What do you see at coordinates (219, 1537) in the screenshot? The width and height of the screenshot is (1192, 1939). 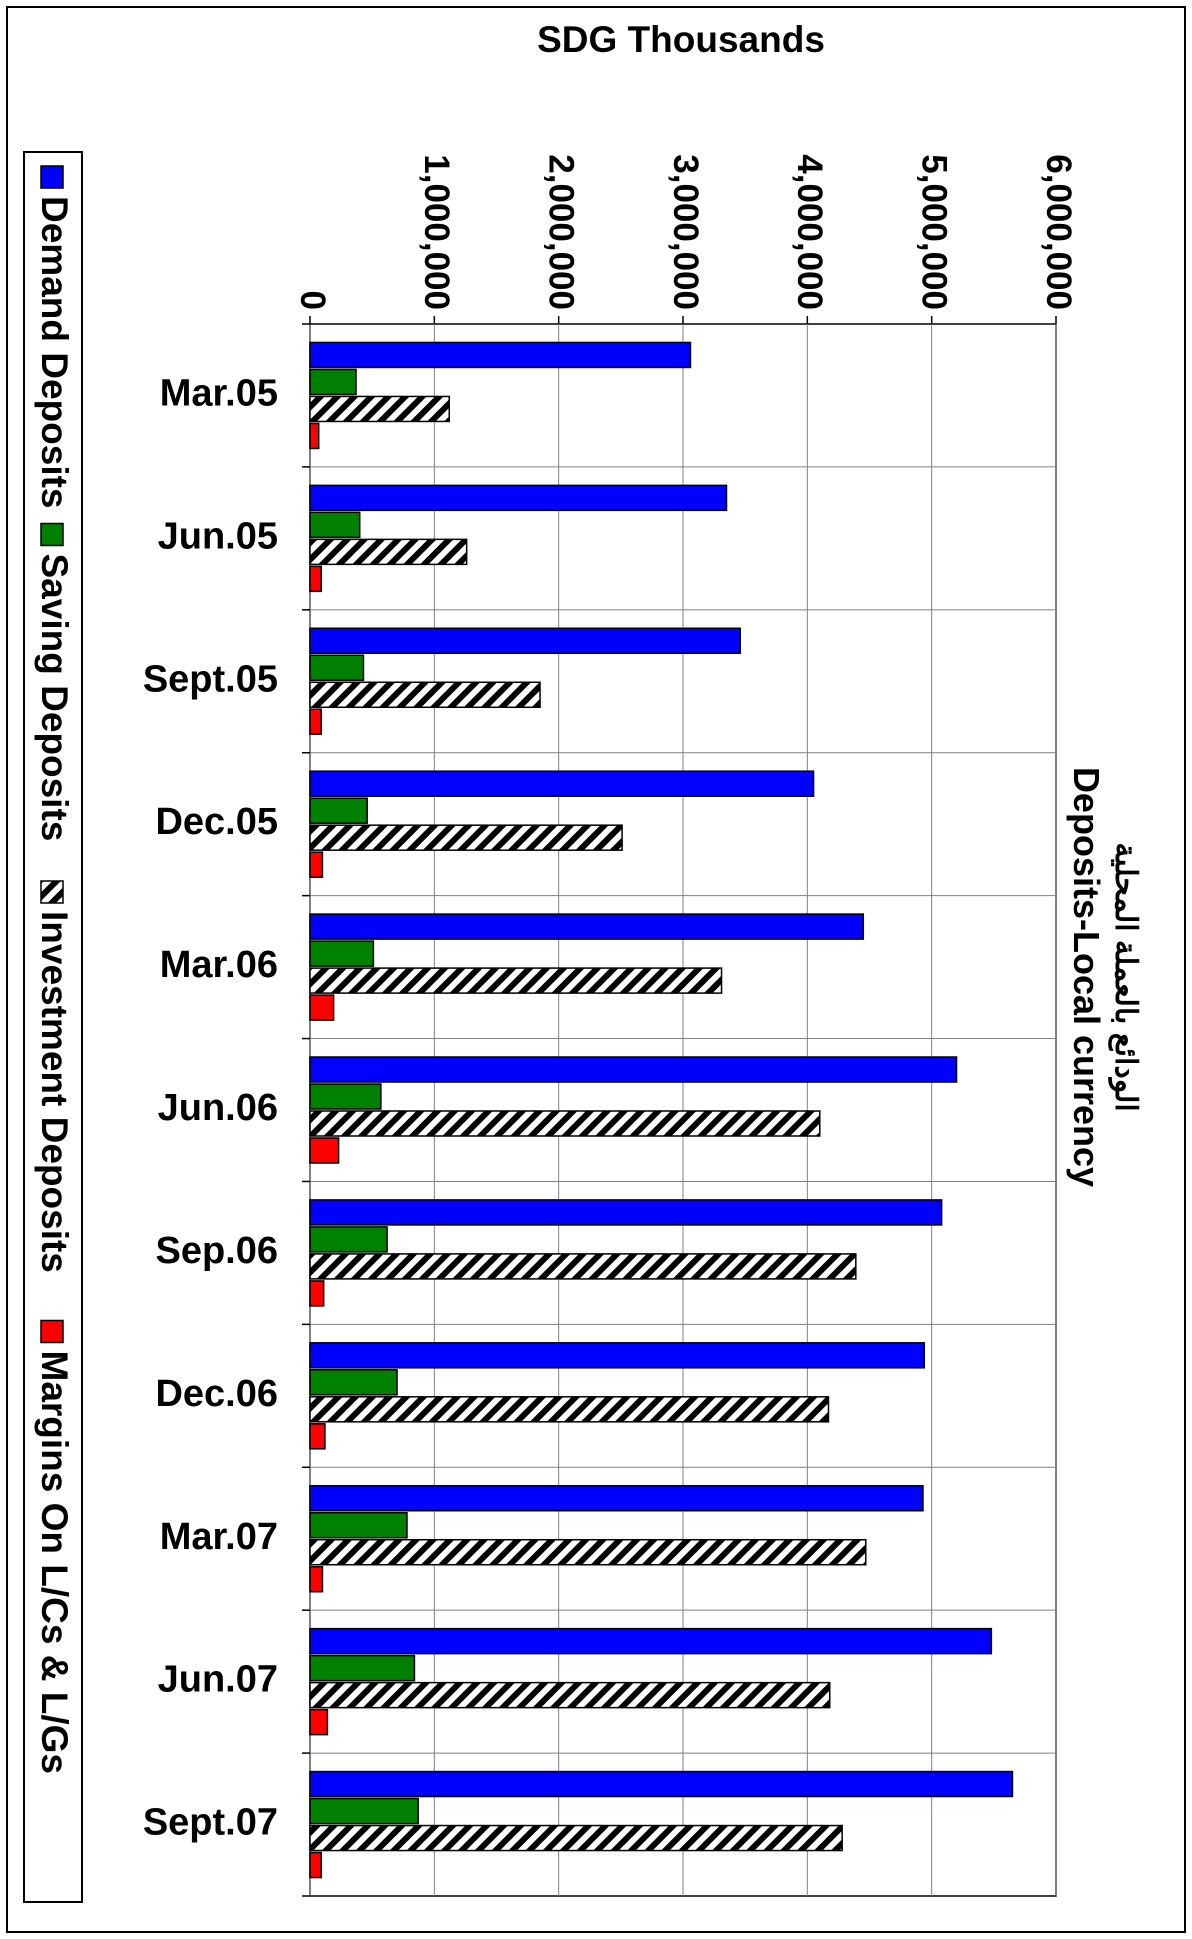 I see `category-tick-label: Mar.07` at bounding box center [219, 1537].